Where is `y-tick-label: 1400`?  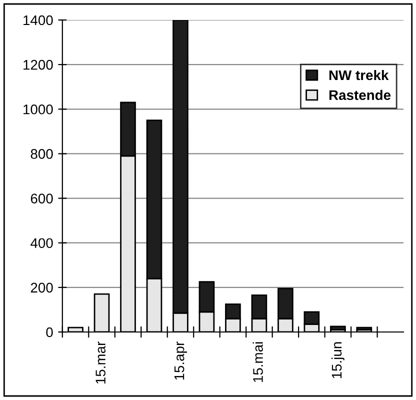 y-tick-label: 1400 is located at coordinates (38, 20).